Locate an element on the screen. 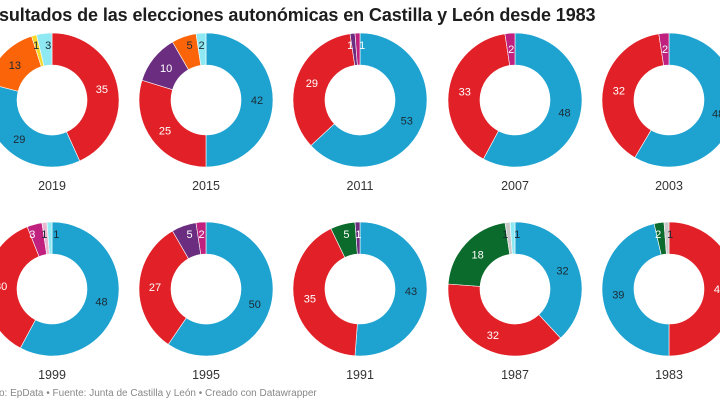  year-label: 2003 is located at coordinates (669, 186).